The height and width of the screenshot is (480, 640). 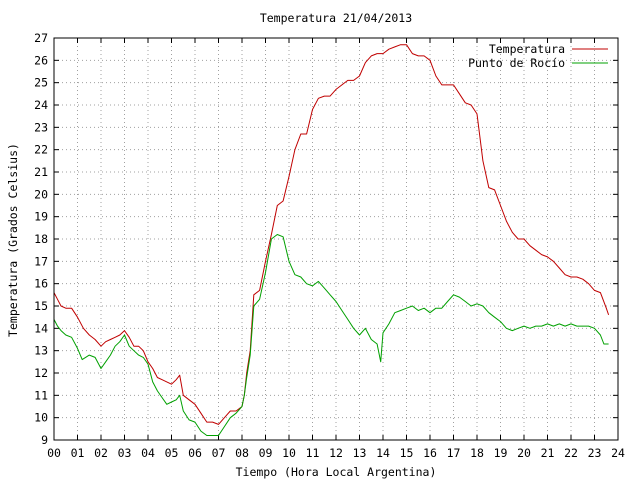 What do you see at coordinates (571, 453) in the screenshot?
I see `x-tick-label: 22` at bounding box center [571, 453].